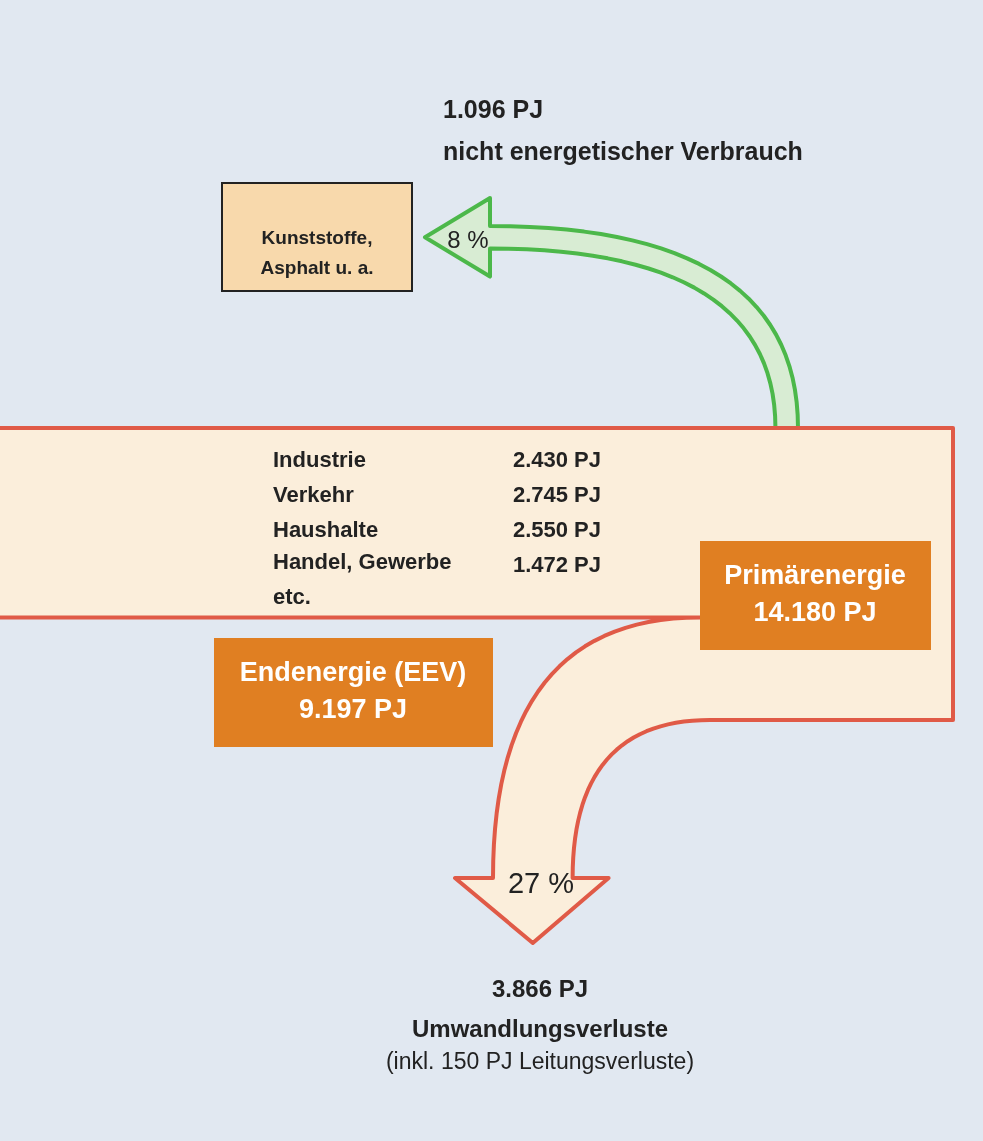  What do you see at coordinates (556, 564) in the screenshot?
I see `text: 1.472 PJ` at bounding box center [556, 564].